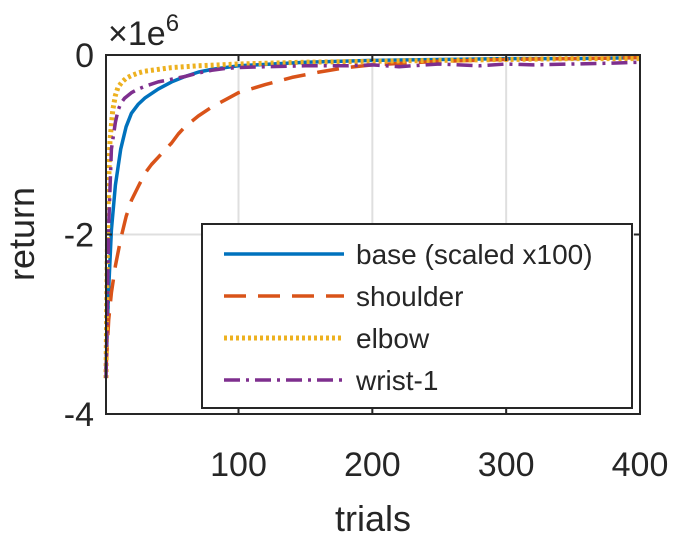 The height and width of the screenshot is (537, 674). I want to click on x-tick-label: 100, so click(238, 465).